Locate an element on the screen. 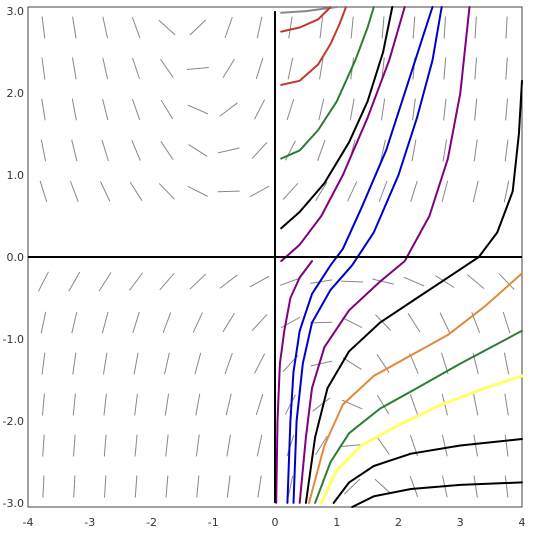 The height and width of the screenshot is (540, 540). x-tick-label: -3 is located at coordinates (89, 522).